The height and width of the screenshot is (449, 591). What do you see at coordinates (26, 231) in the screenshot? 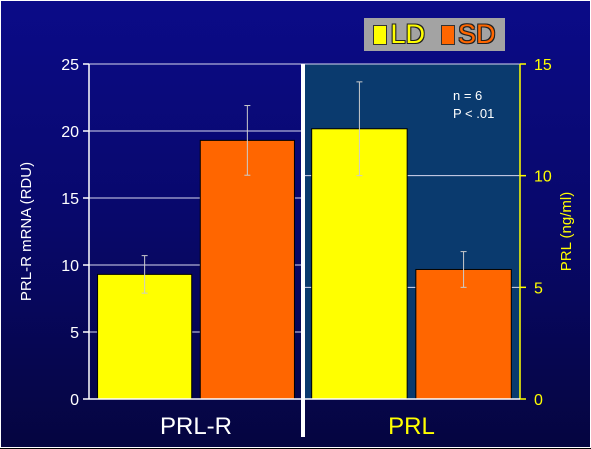
I see `left-y-axis-title: PRL-R mRNA (RDU)` at bounding box center [26, 231].